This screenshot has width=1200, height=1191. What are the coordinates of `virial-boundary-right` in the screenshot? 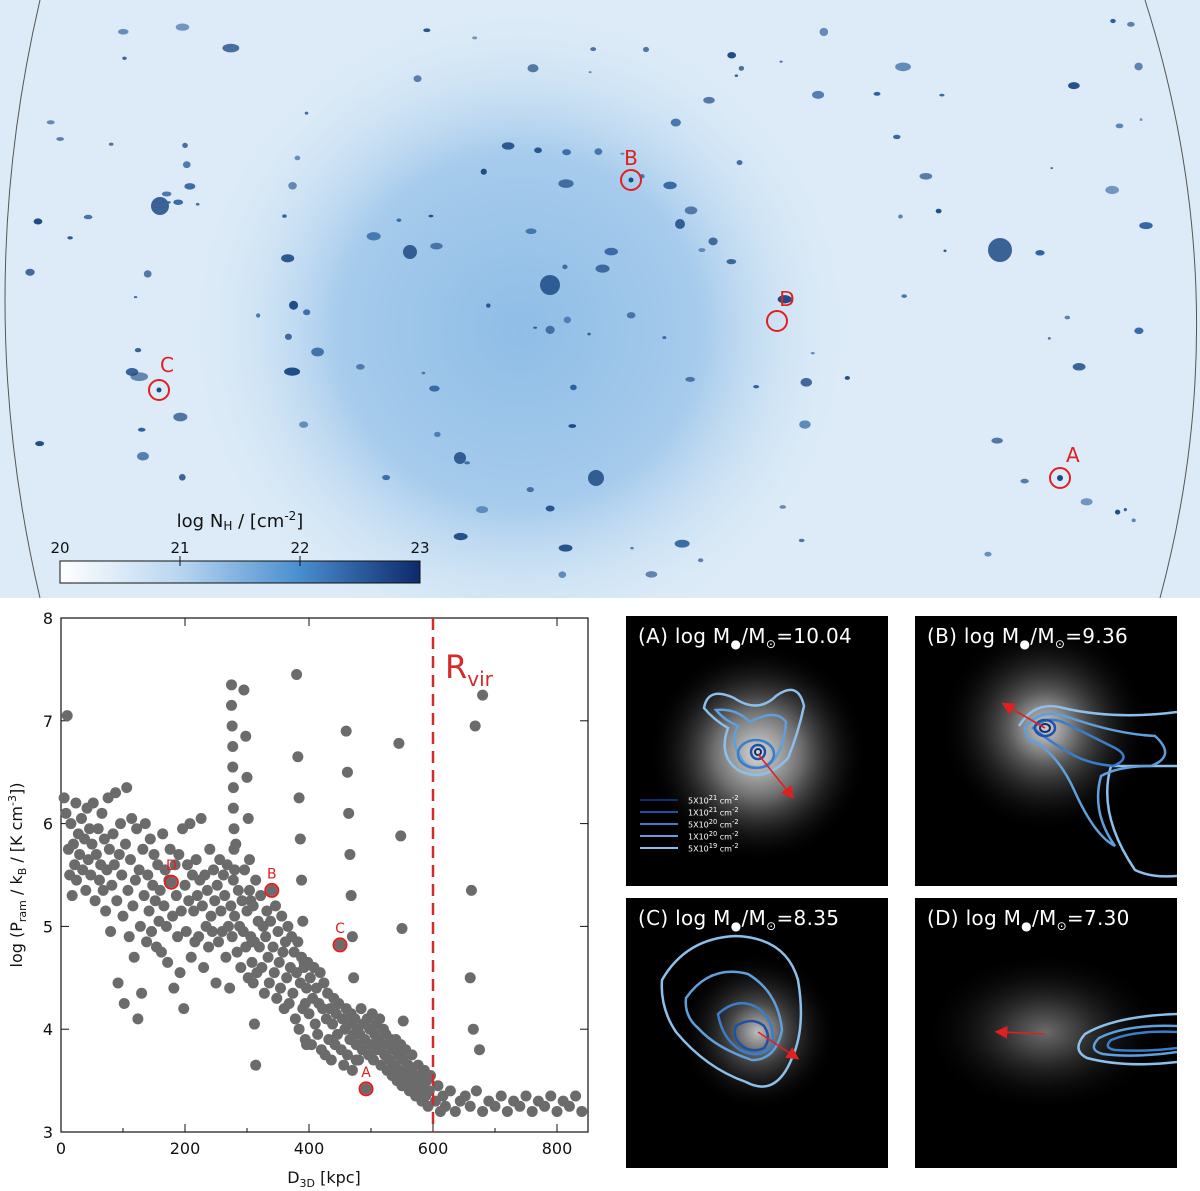 It's located at (1171, 299).